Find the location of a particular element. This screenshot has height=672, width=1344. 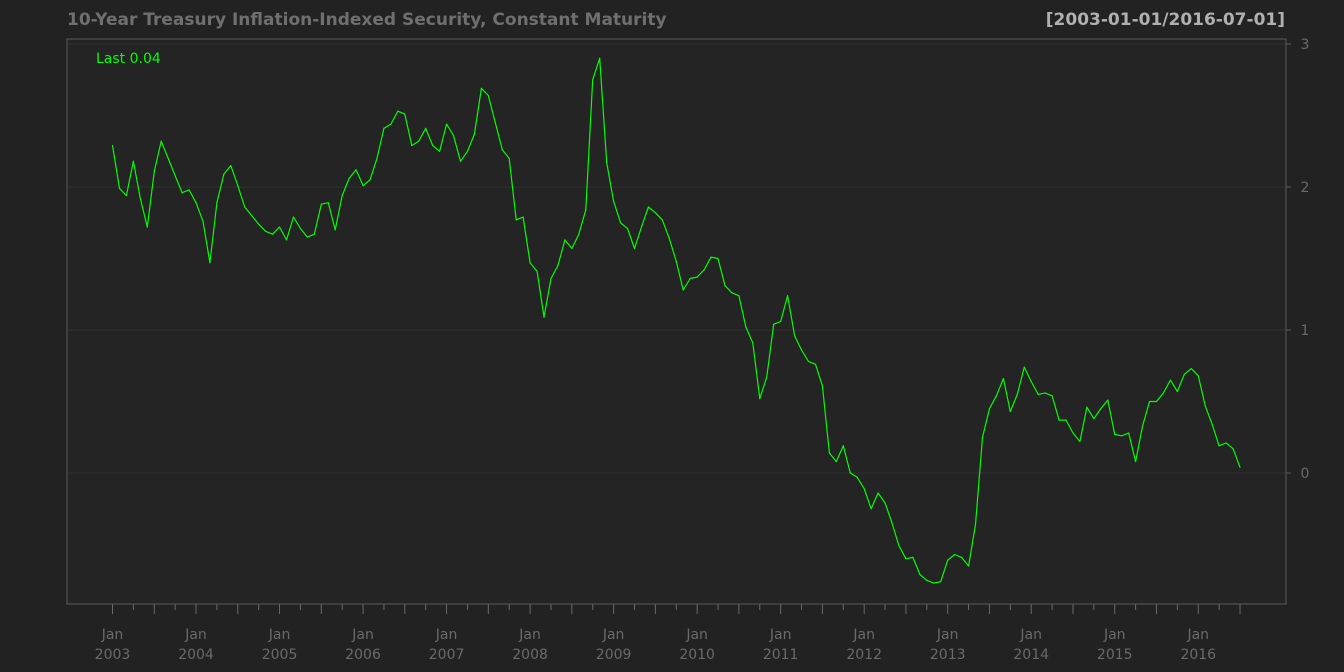

date-range: [2003-01-01/2016-07-01] is located at coordinates (1165, 20).